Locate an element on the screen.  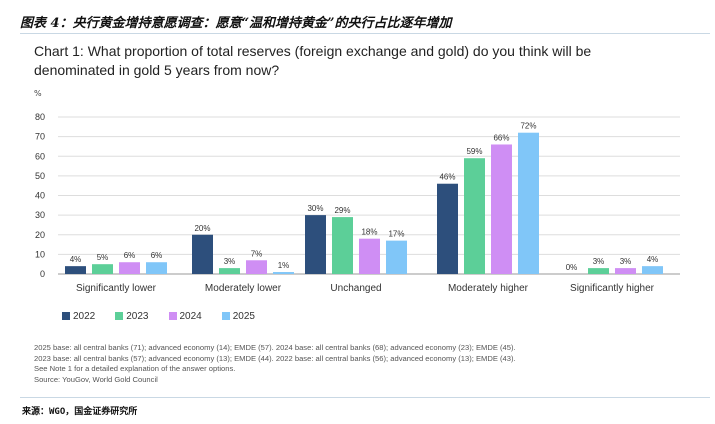
data-label: 29% is located at coordinates (342, 210).